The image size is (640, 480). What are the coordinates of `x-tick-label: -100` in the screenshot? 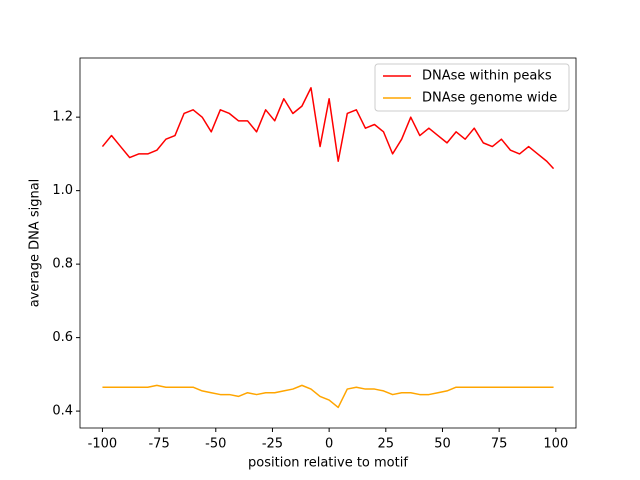 It's located at (103, 444).